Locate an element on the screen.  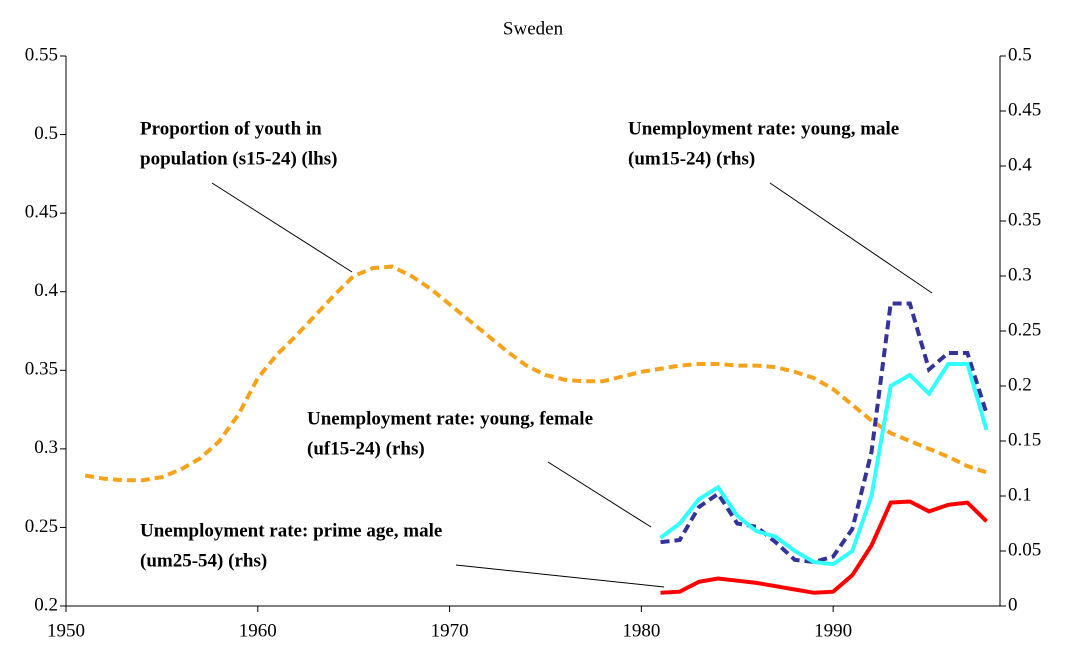
y-tick-label: 0.25 is located at coordinates (41, 526).